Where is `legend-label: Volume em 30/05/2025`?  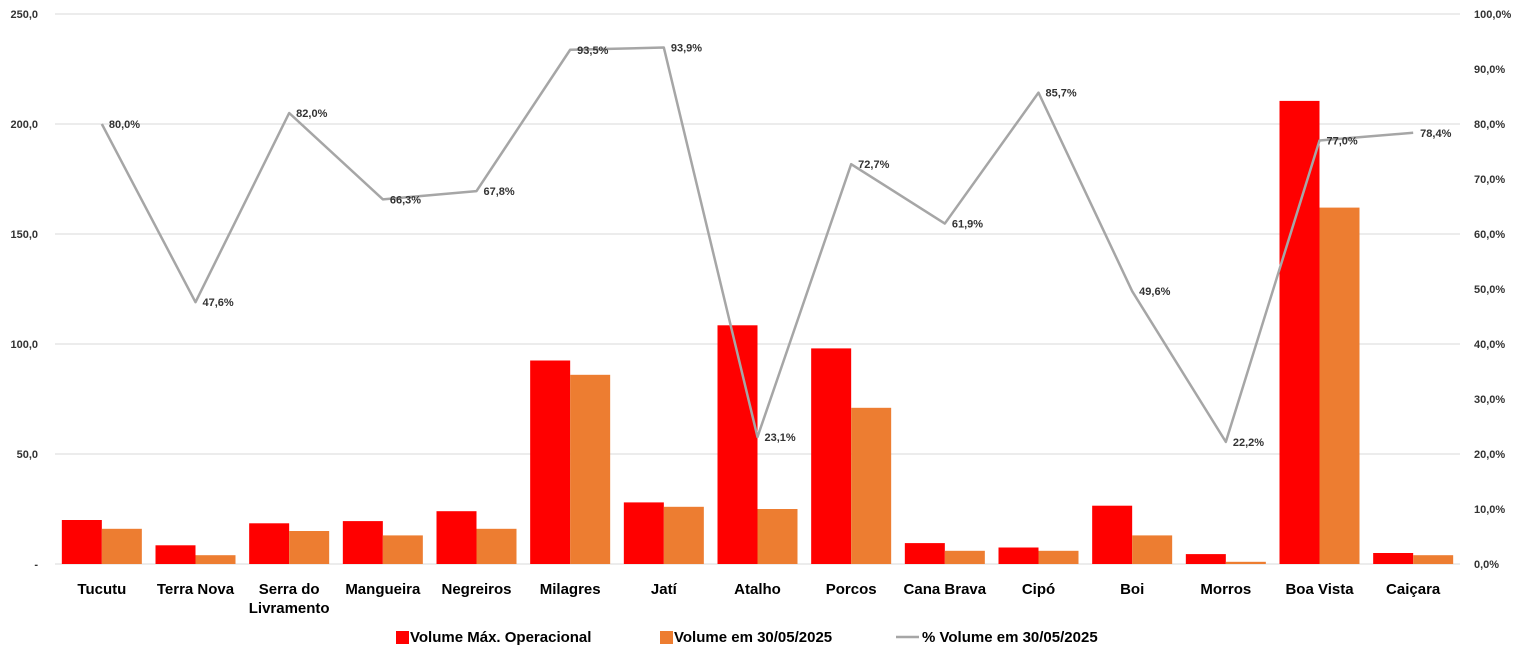
legend-label: Volume em 30/05/2025 is located at coordinates (753, 637).